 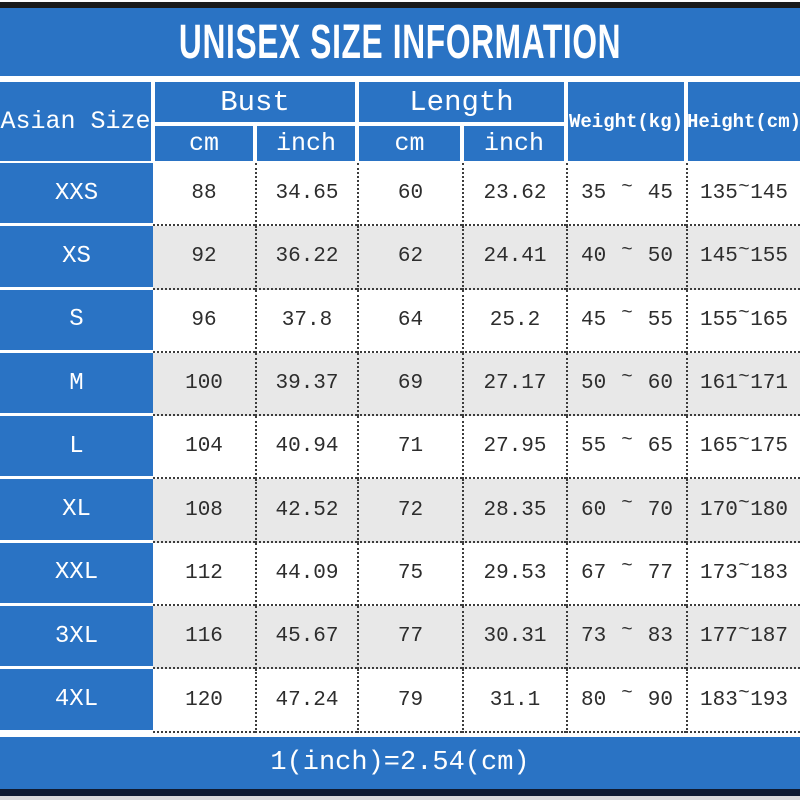 I want to click on weight-max: 55, so click(x=660, y=320).